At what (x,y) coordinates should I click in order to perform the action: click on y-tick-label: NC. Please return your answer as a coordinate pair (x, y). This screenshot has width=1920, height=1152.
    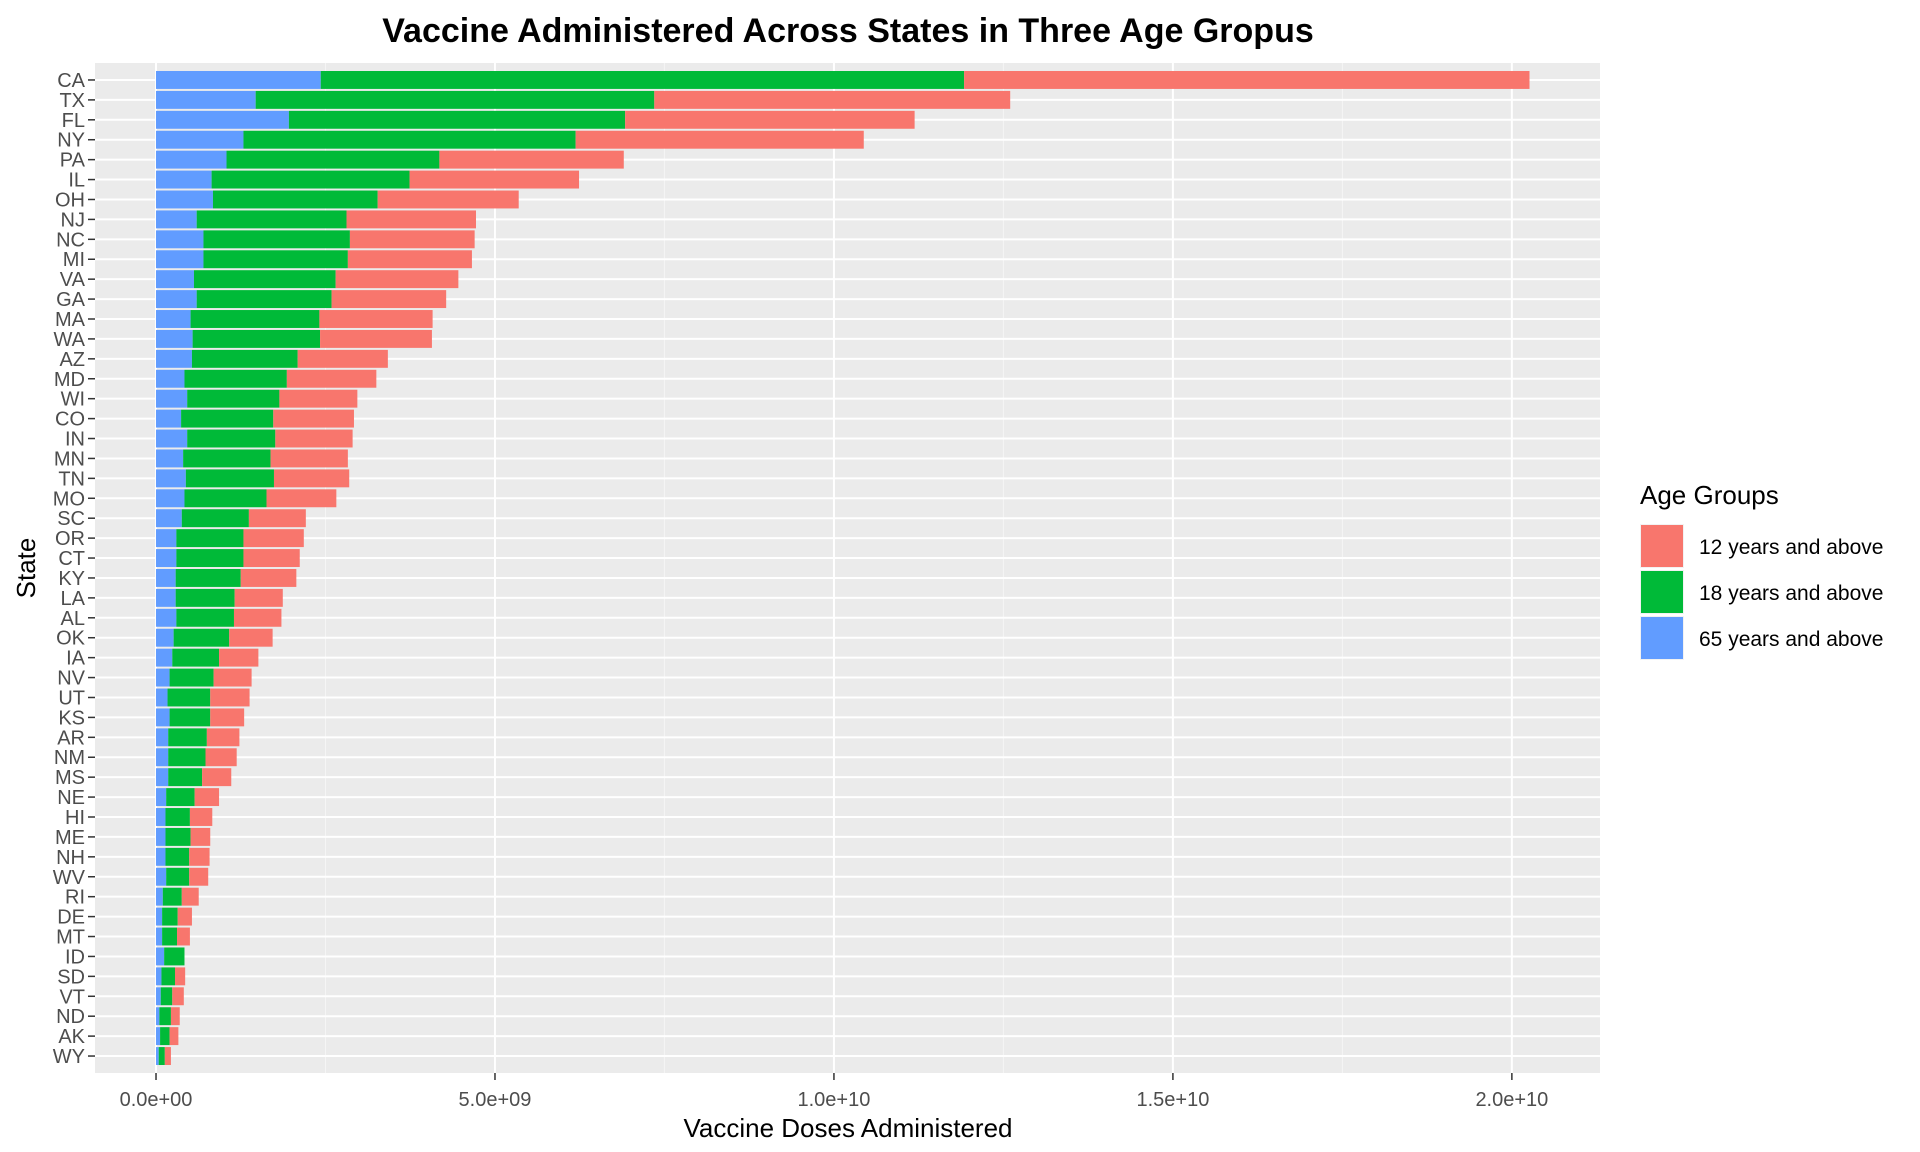
    Looking at the image, I should click on (70, 240).